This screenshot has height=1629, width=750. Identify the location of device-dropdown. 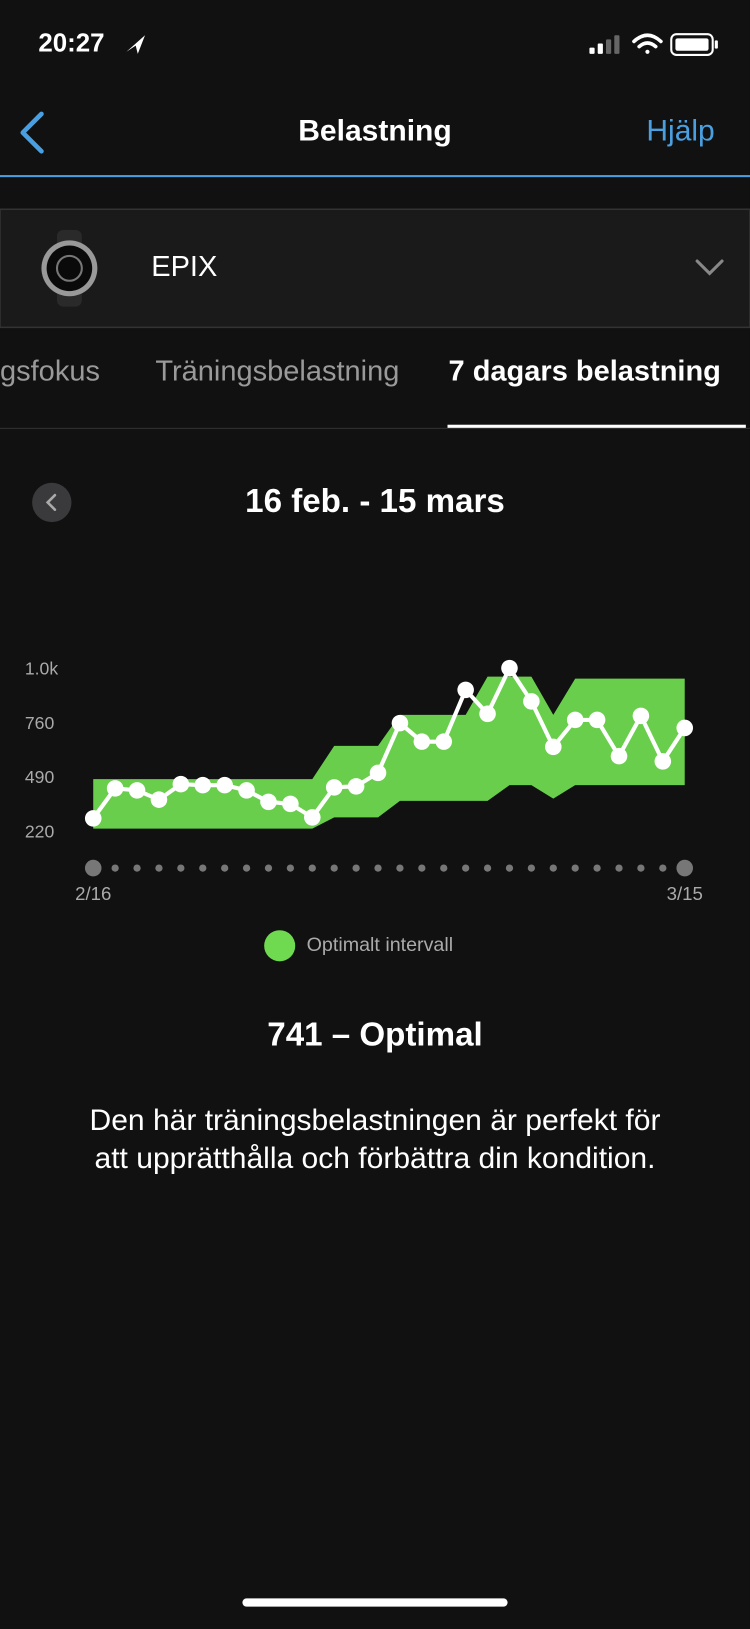
(709, 267).